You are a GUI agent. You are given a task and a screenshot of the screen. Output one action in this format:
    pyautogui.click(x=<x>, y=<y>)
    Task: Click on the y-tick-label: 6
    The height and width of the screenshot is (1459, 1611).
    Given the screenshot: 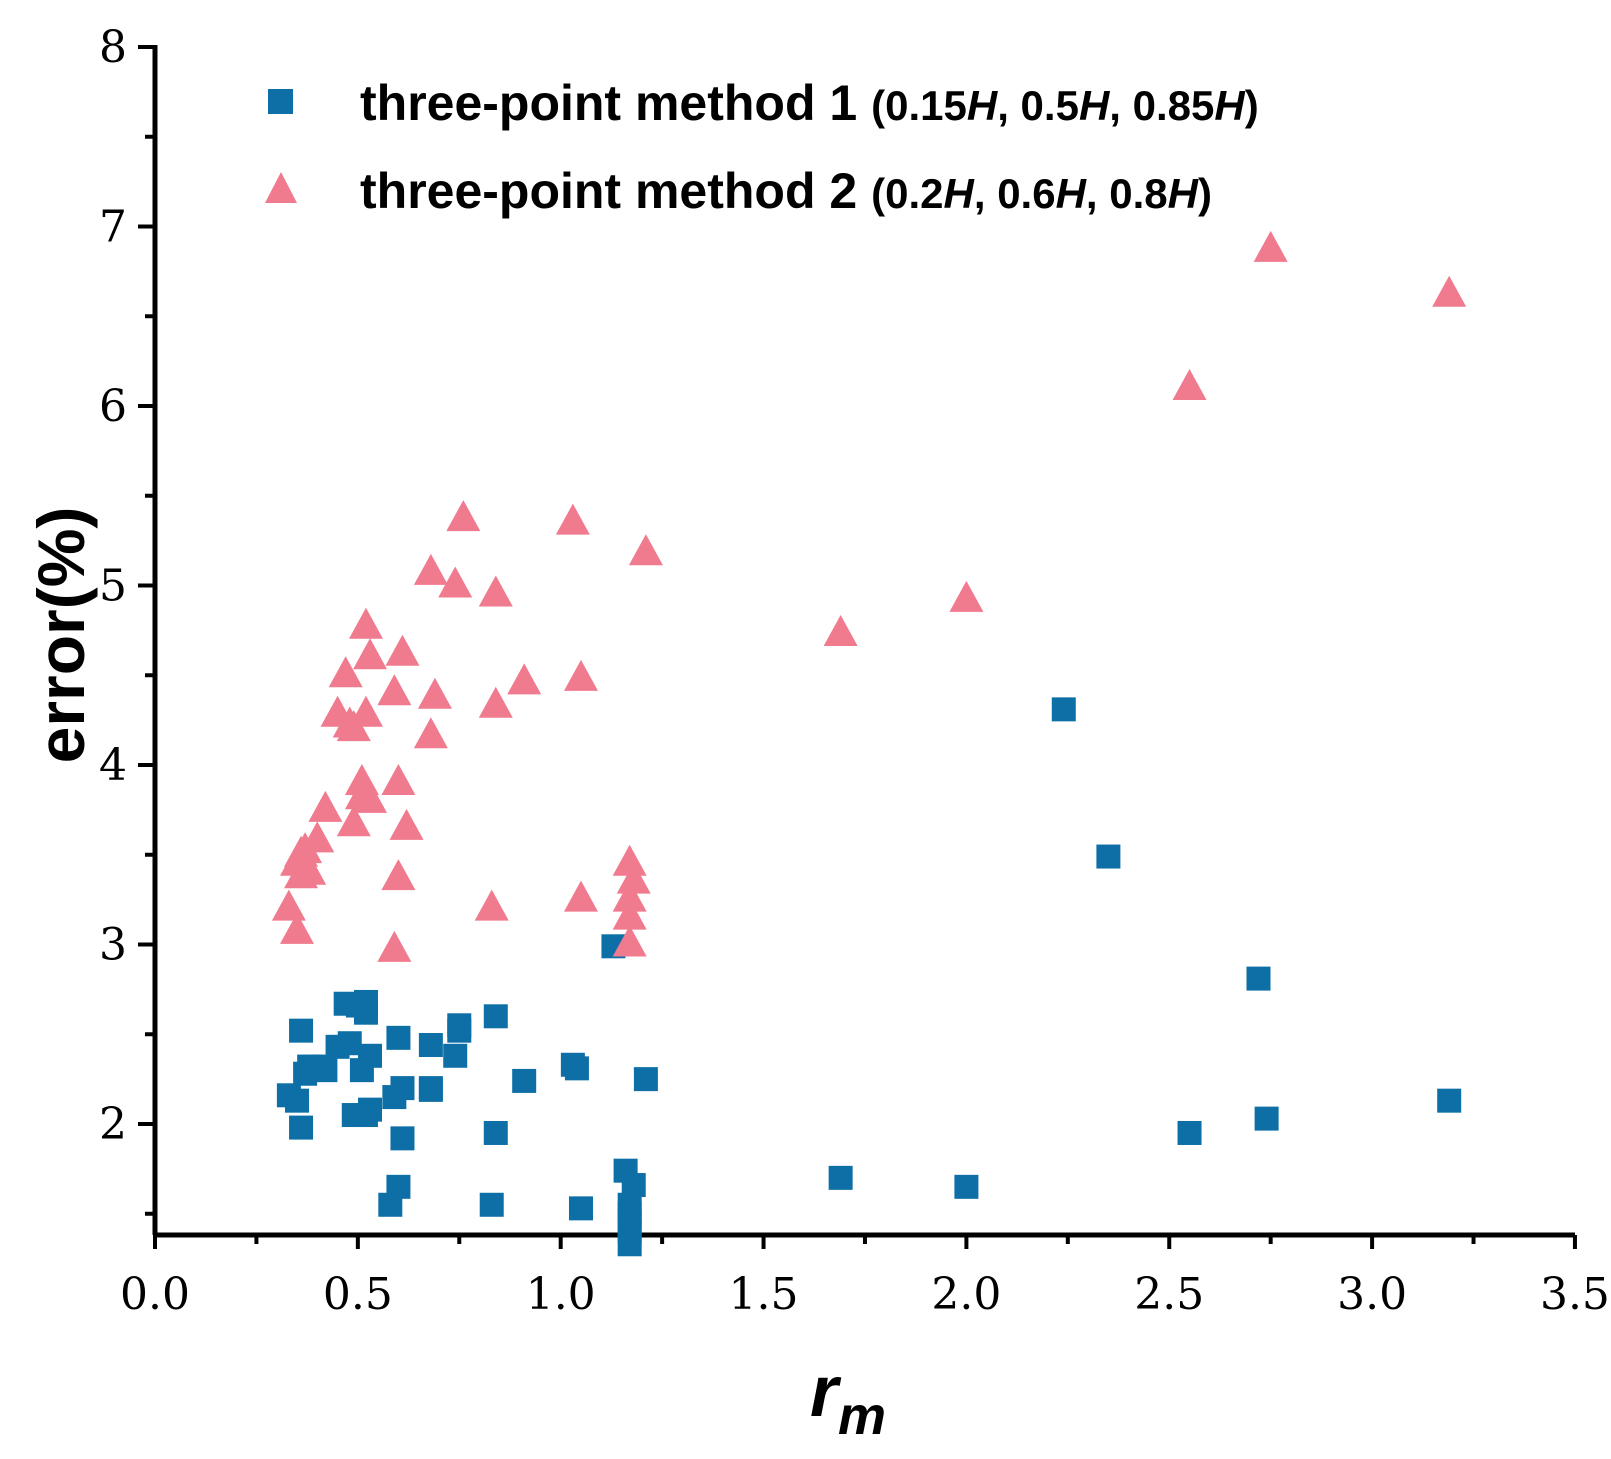 What is the action you would take?
    pyautogui.click(x=113, y=406)
    